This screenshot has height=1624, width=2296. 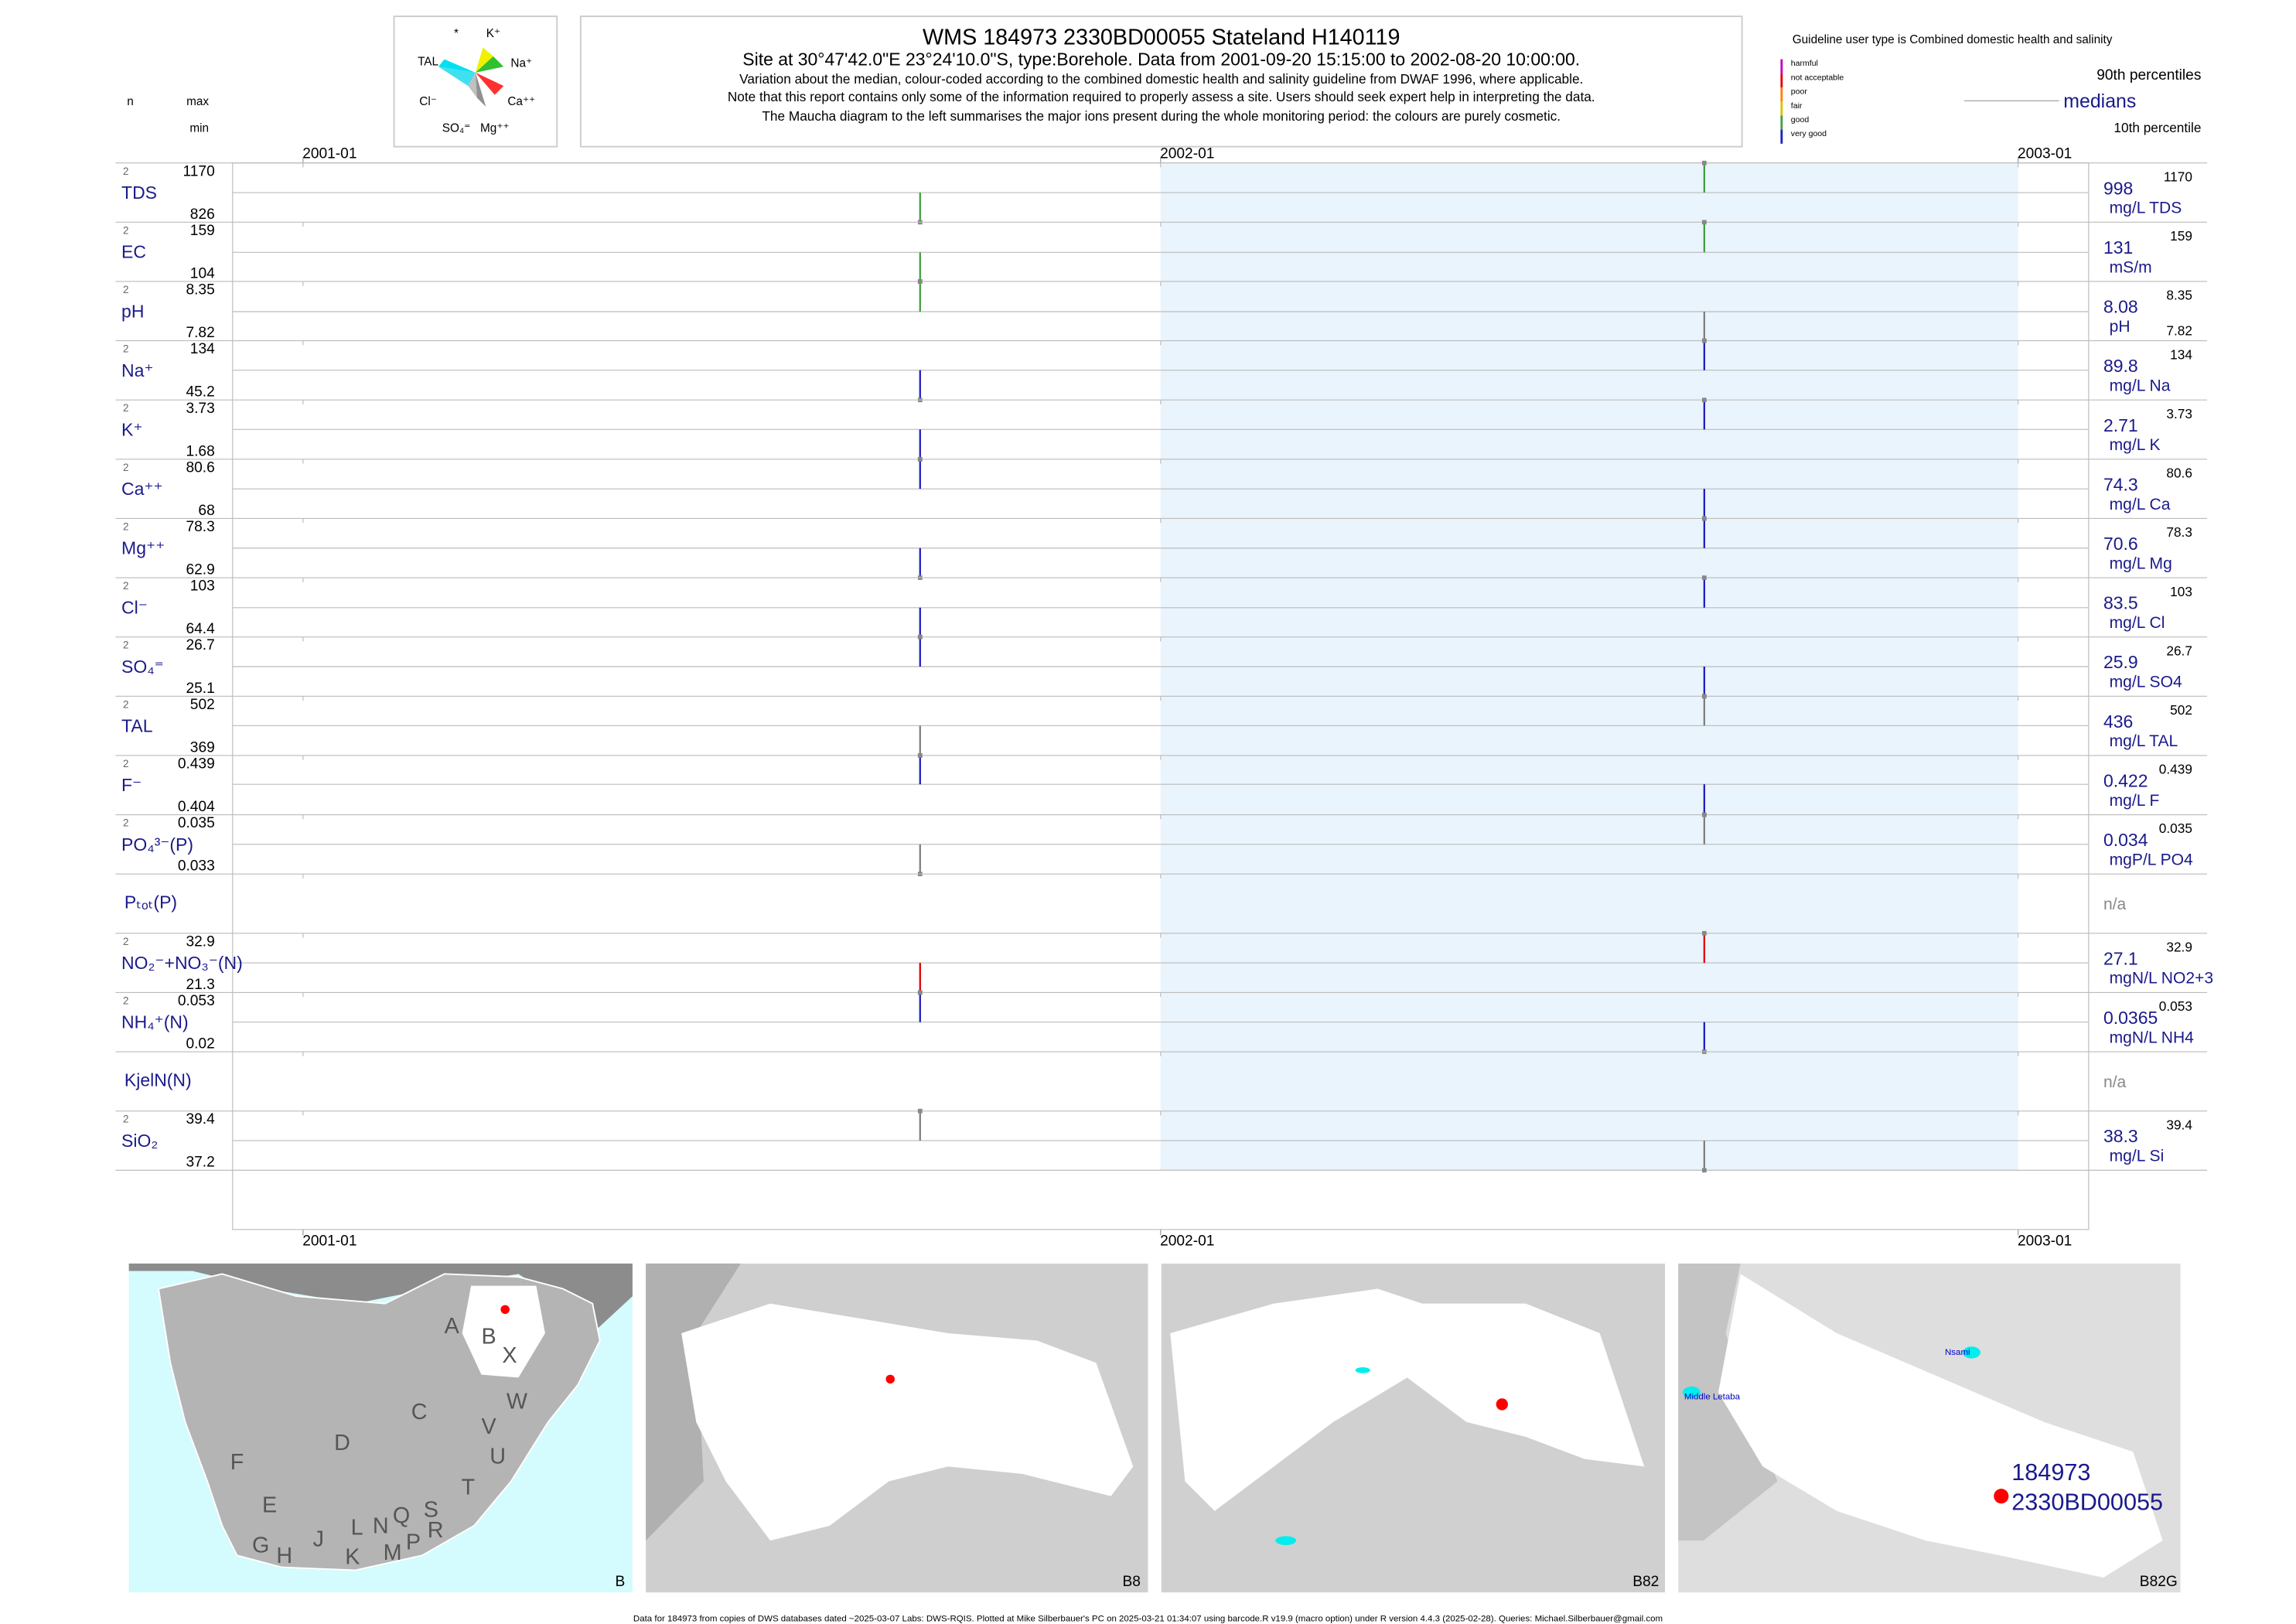 What do you see at coordinates (2120, 366) in the screenshot?
I see `median-value: 89.8` at bounding box center [2120, 366].